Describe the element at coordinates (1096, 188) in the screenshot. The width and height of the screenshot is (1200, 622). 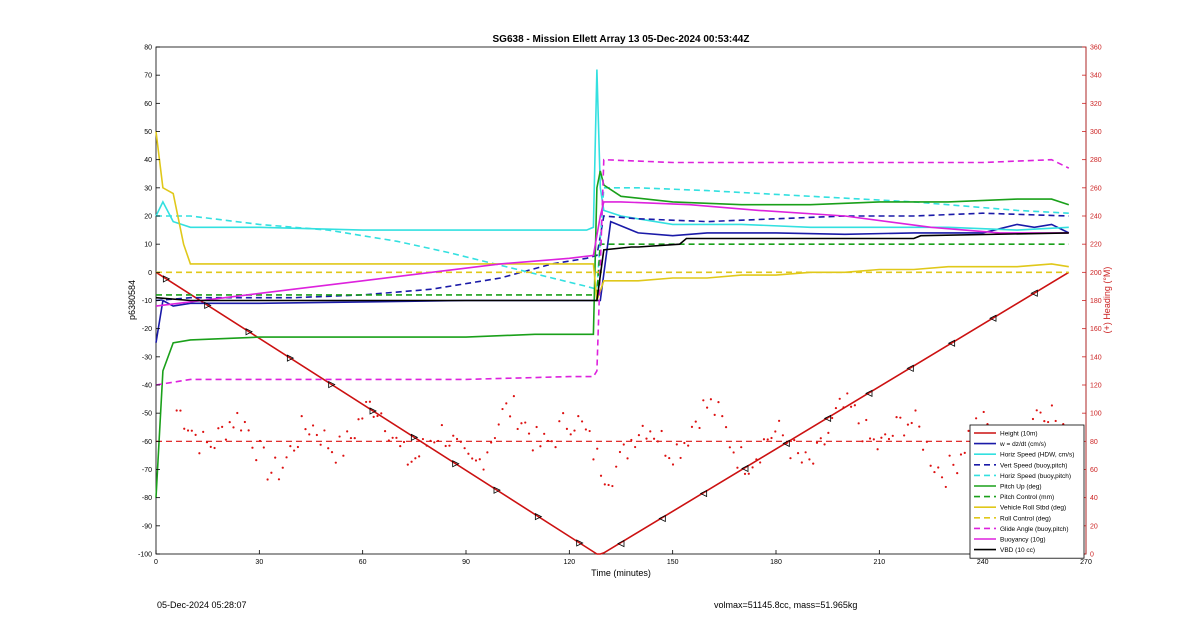
I see `y-tick-label-right: 260` at that location.